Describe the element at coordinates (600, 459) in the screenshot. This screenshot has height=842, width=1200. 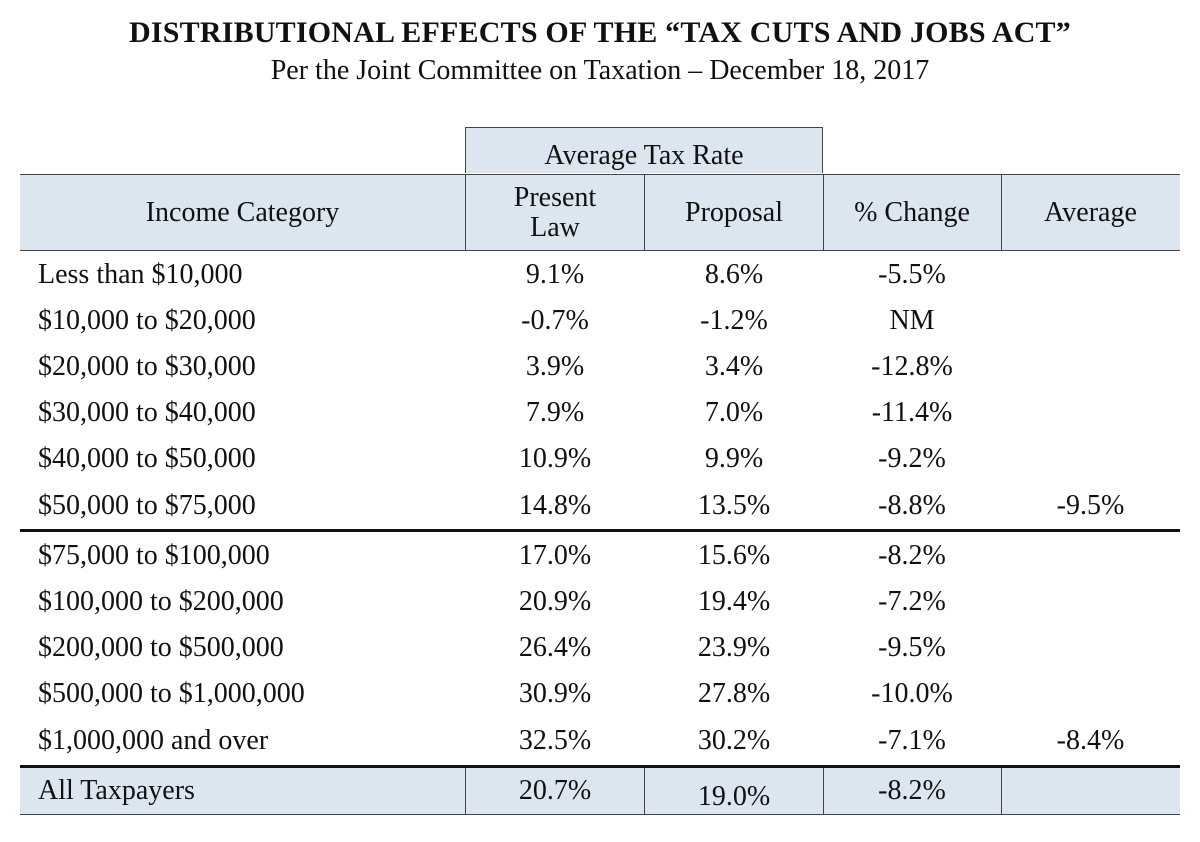
I see `table-row: $40,000 to $50,000 10.9% 9.9% -9.2%` at that location.